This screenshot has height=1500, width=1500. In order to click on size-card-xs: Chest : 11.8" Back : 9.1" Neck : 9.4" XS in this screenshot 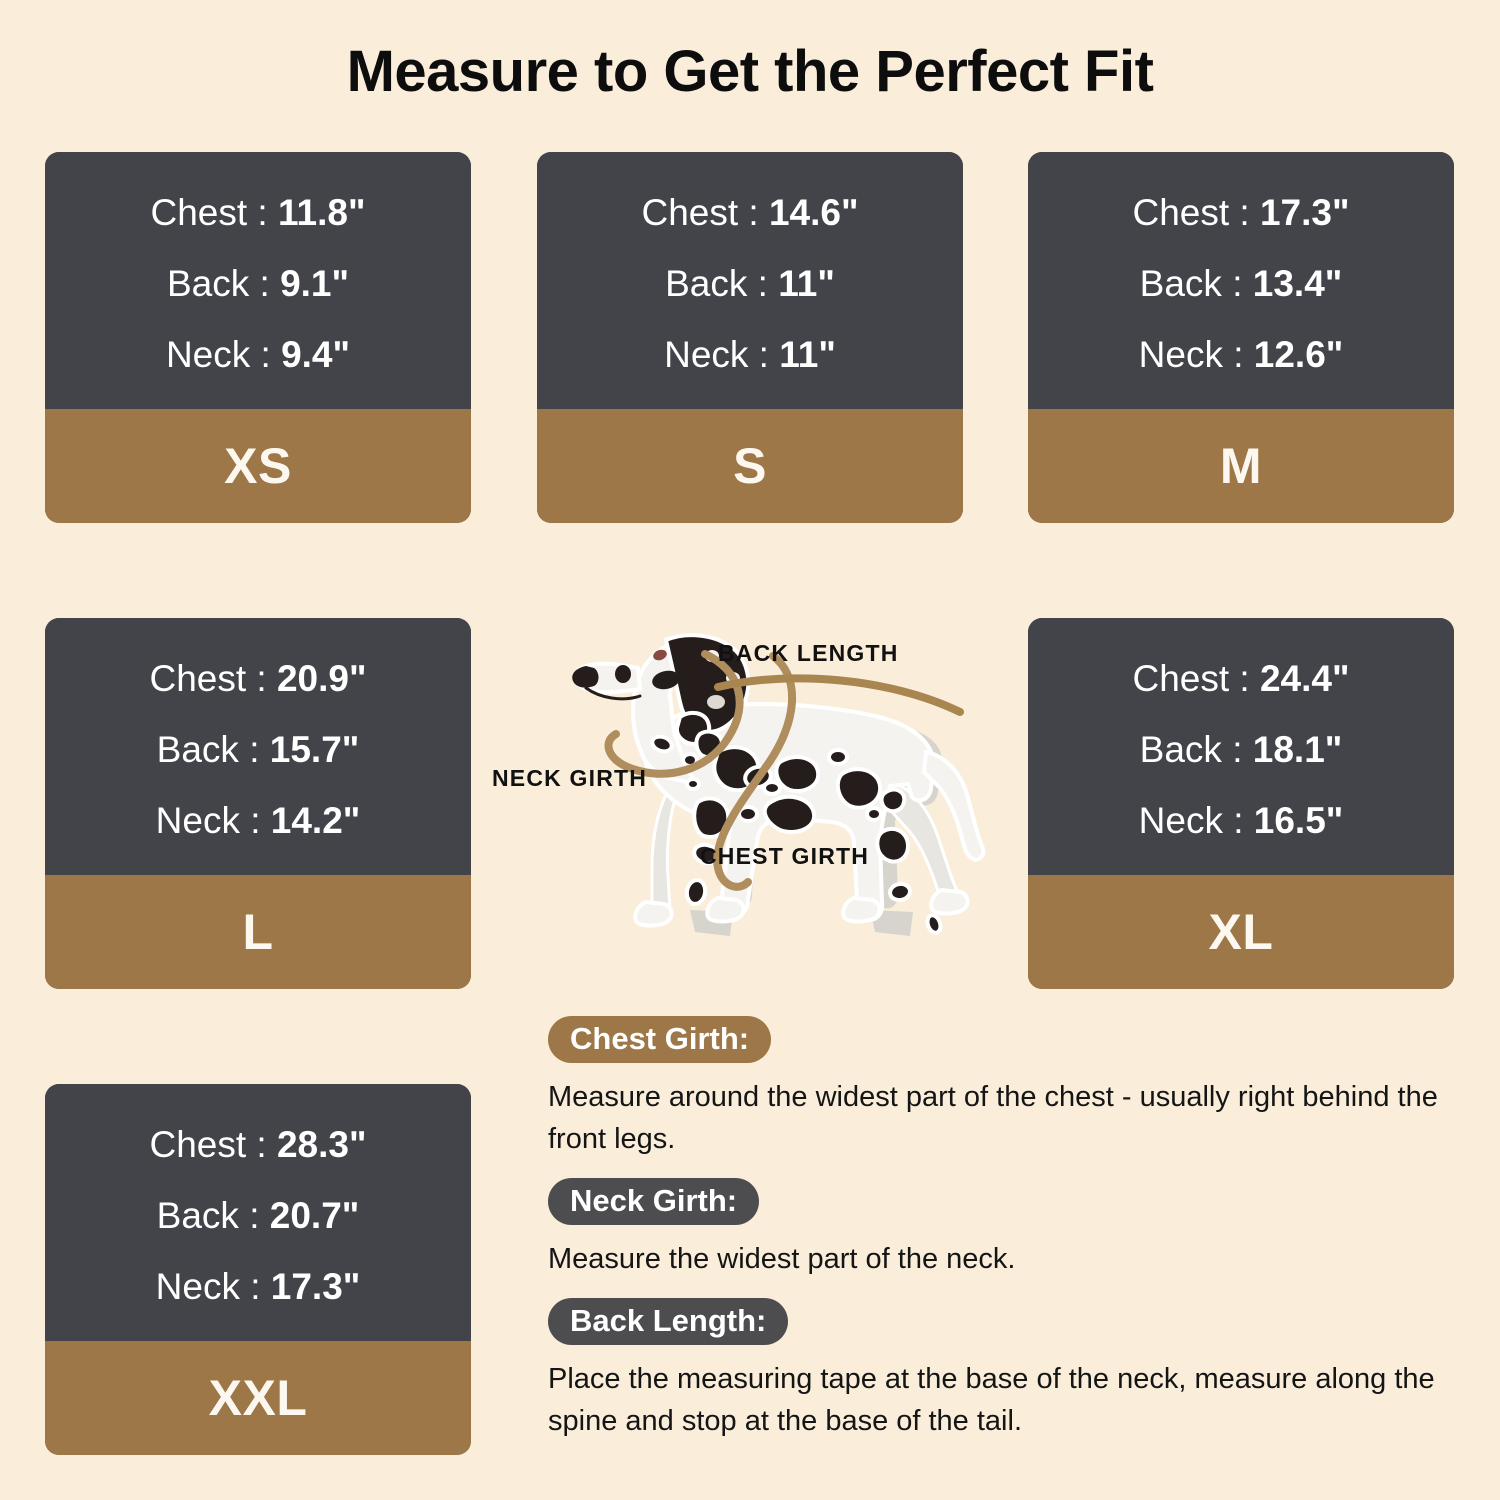, I will do `click(258, 337)`.